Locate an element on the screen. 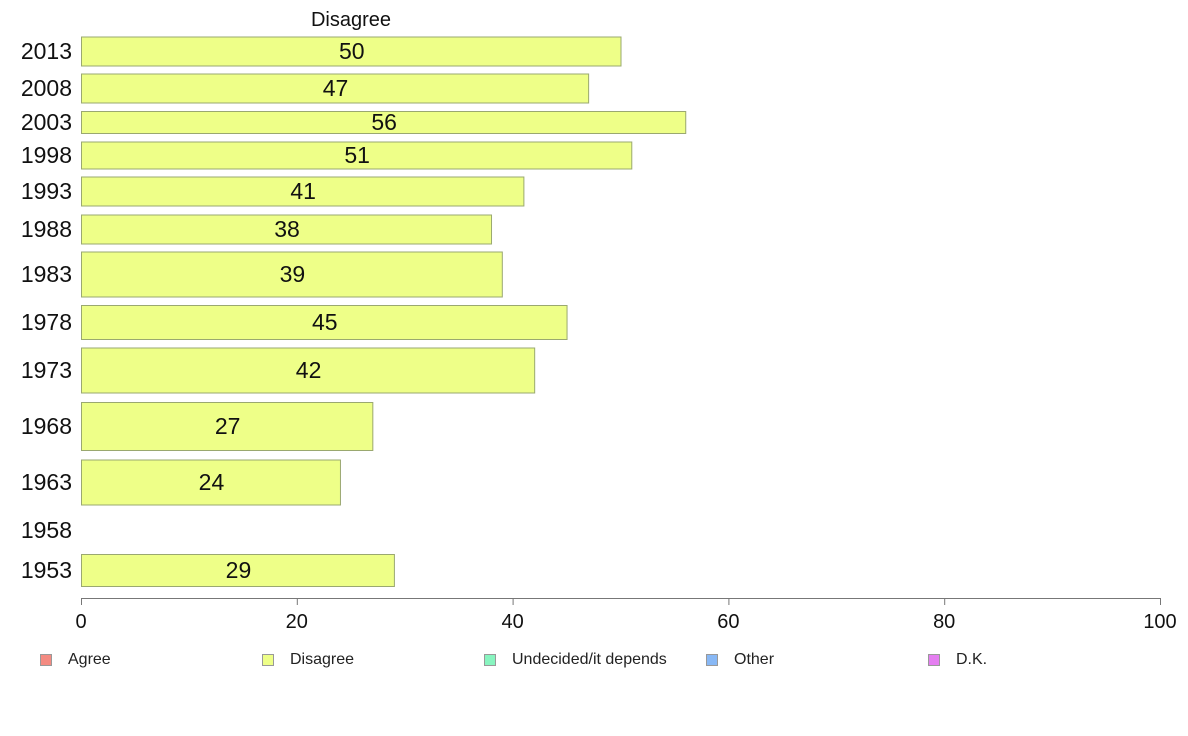 This screenshot has height=736, width=1188. legend-item-agree: Agree is located at coordinates (75, 660).